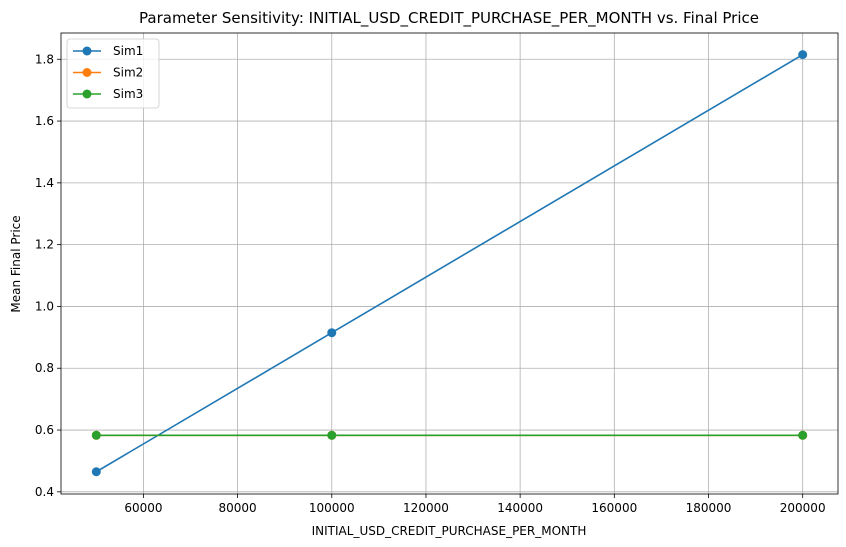  What do you see at coordinates (143, 508) in the screenshot?
I see `x-tick-label: 60000` at bounding box center [143, 508].